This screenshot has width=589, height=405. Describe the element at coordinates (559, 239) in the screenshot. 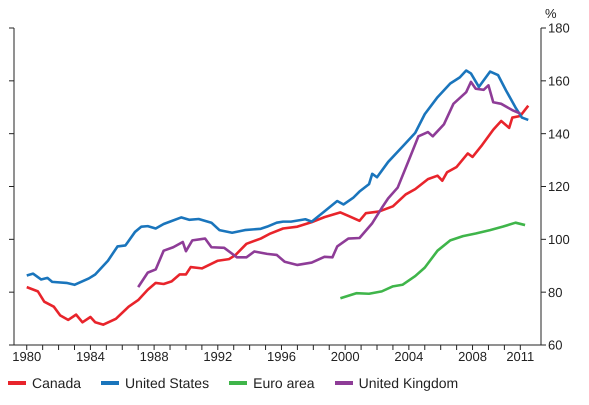

I see `y-tick-label: 100` at that location.